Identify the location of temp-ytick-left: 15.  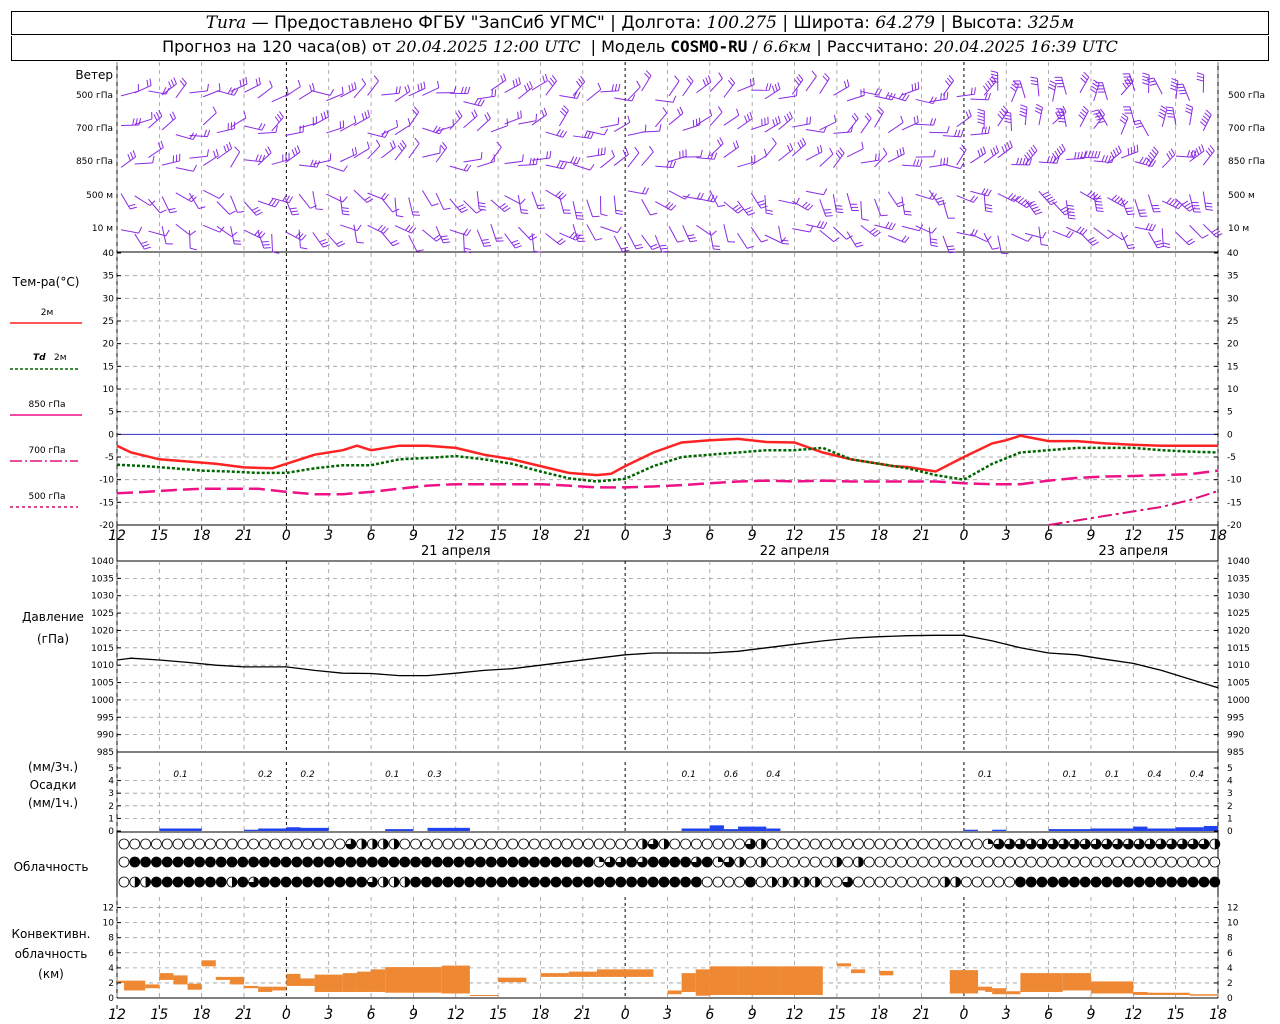
(108, 367).